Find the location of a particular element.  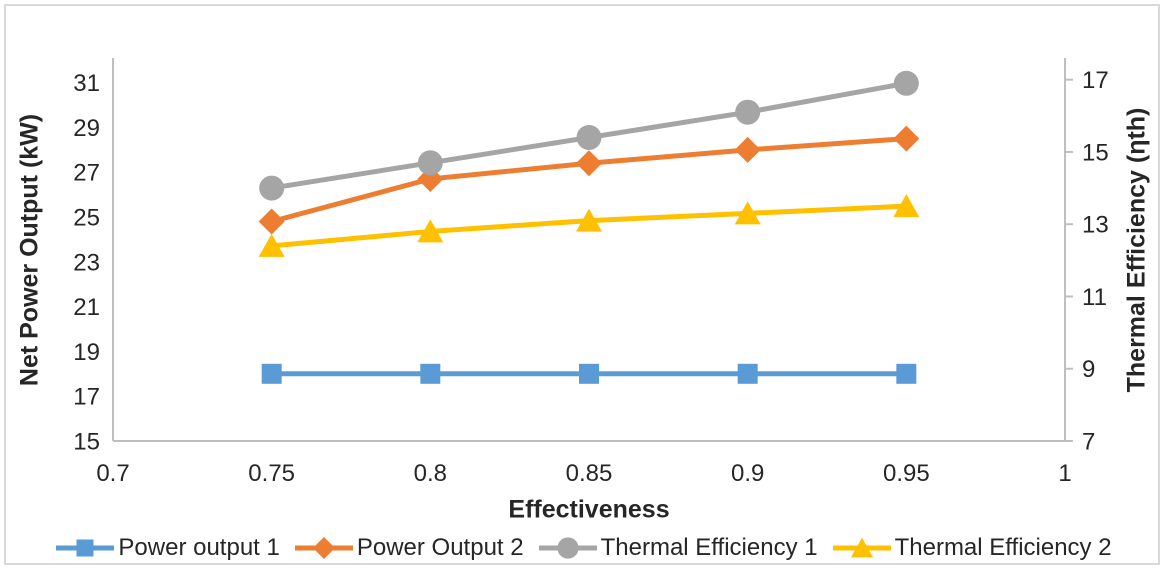

x-axis-tick-label: 0.95 is located at coordinates (906, 473).